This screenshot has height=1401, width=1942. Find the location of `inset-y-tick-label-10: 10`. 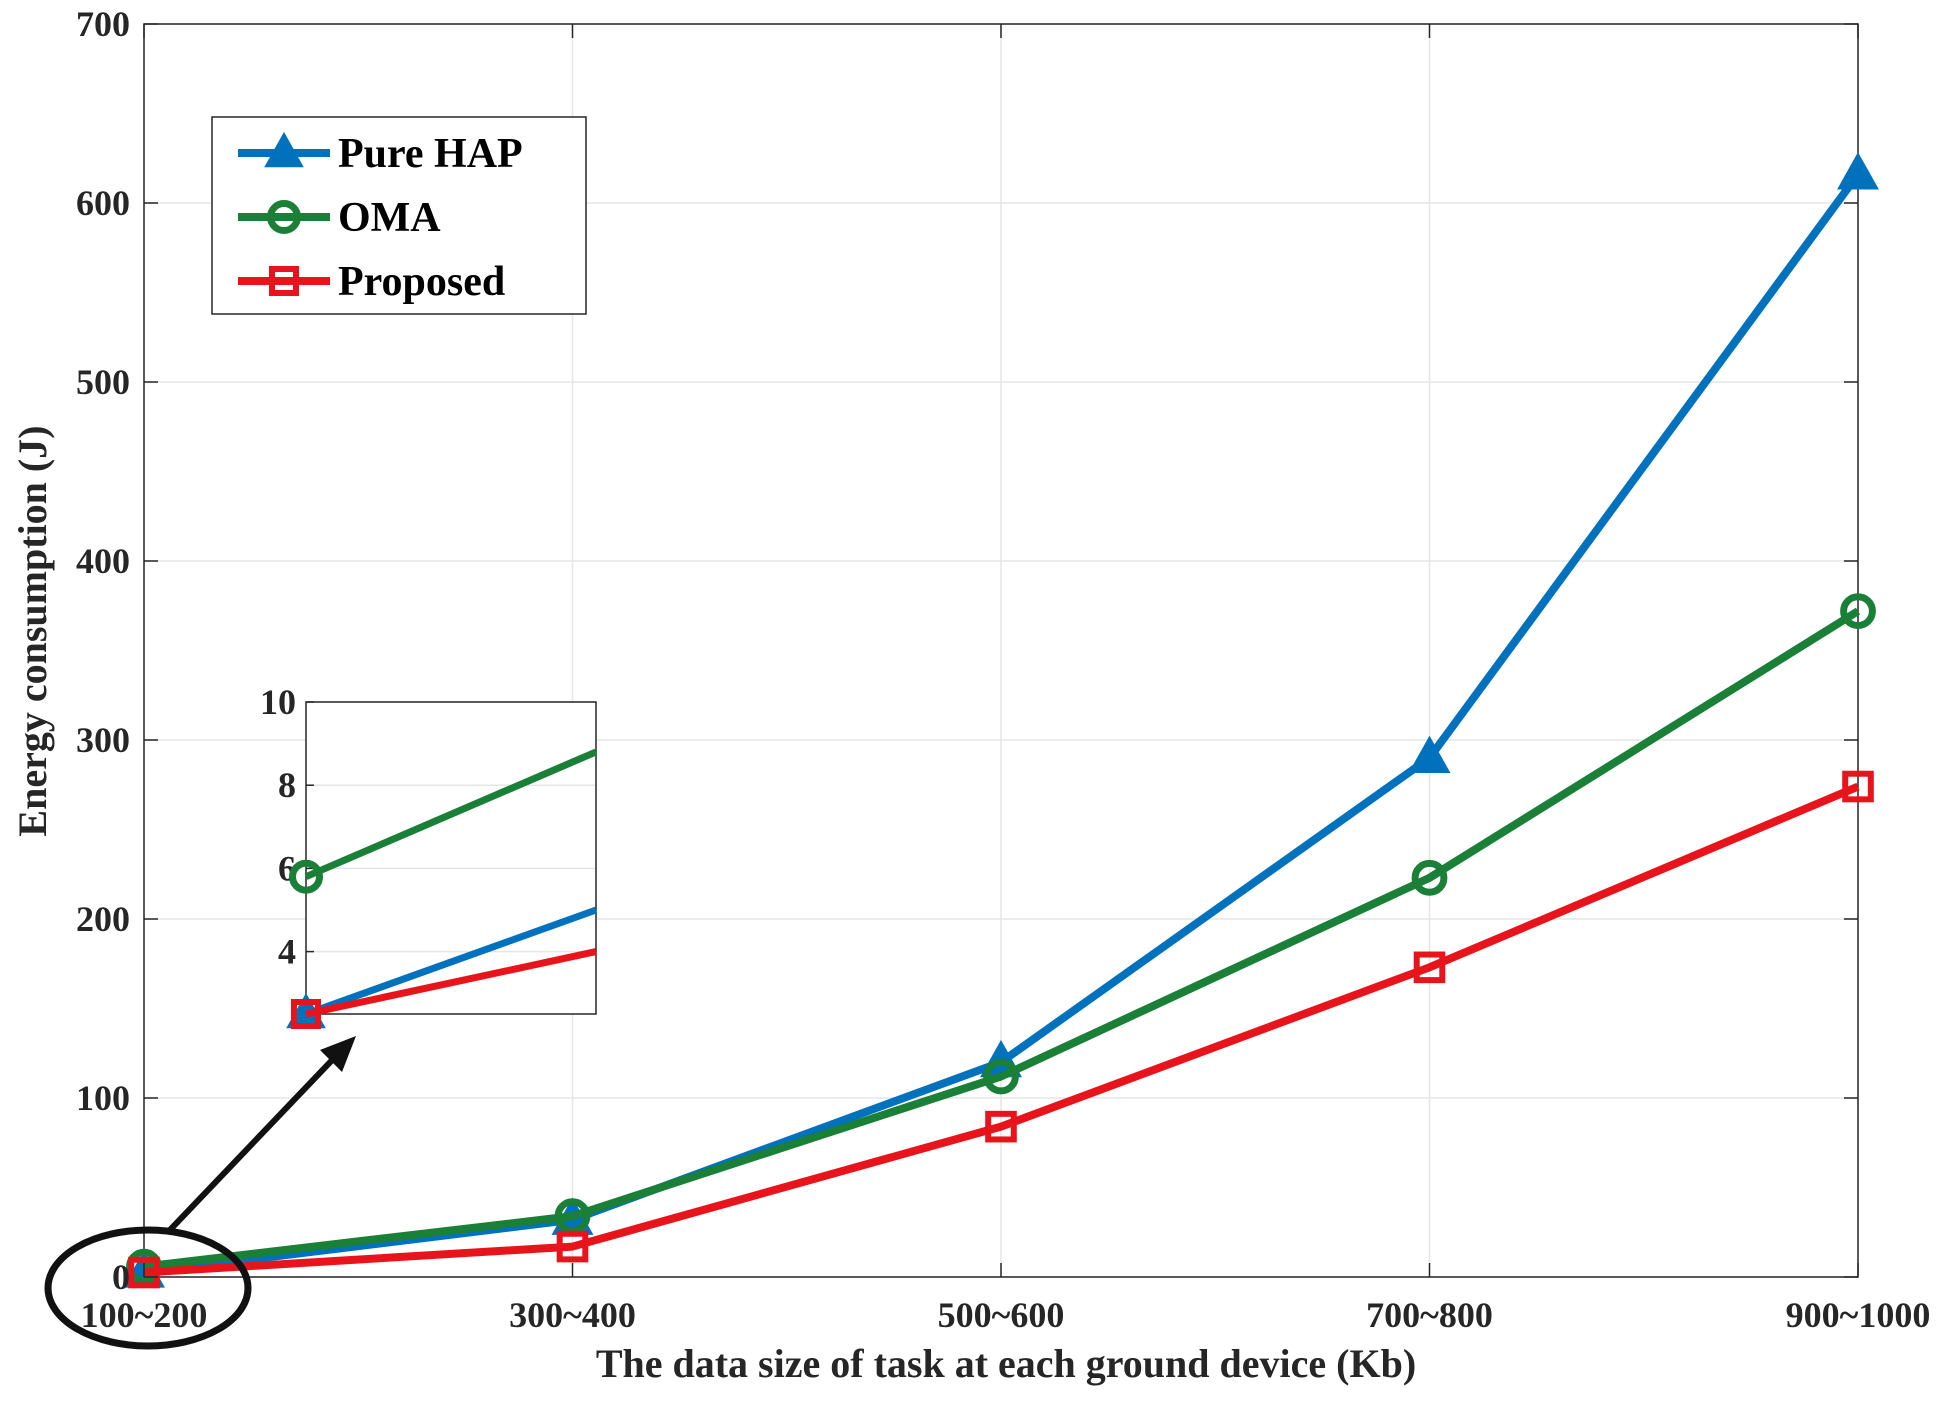

inset-y-tick-label-10: 10 is located at coordinates (278, 702).